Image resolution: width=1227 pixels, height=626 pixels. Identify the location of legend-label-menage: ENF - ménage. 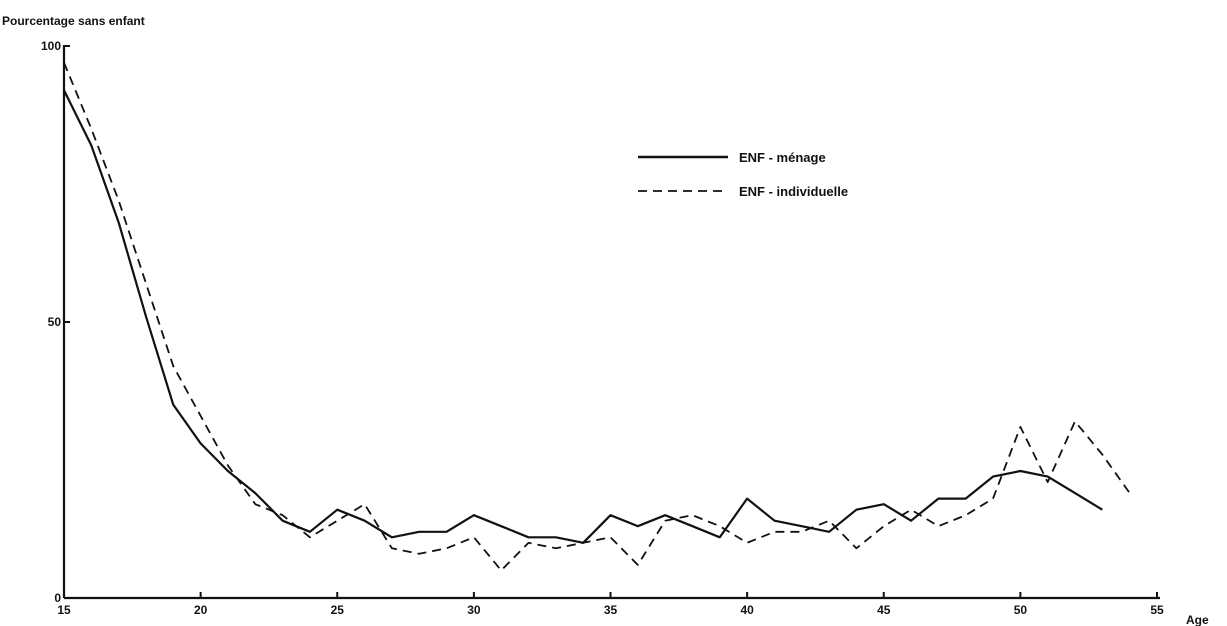
(782, 157).